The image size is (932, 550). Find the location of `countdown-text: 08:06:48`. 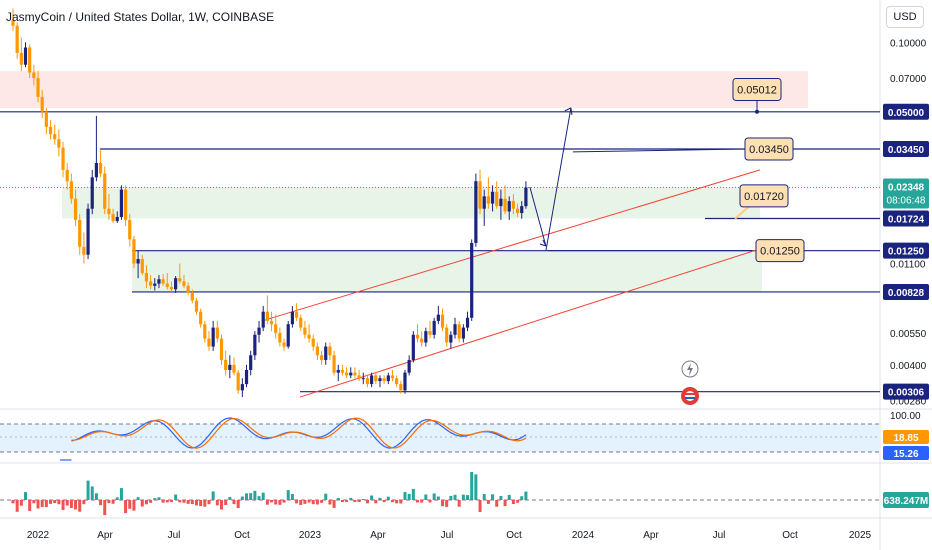

countdown-text: 08:06:48 is located at coordinates (906, 201).